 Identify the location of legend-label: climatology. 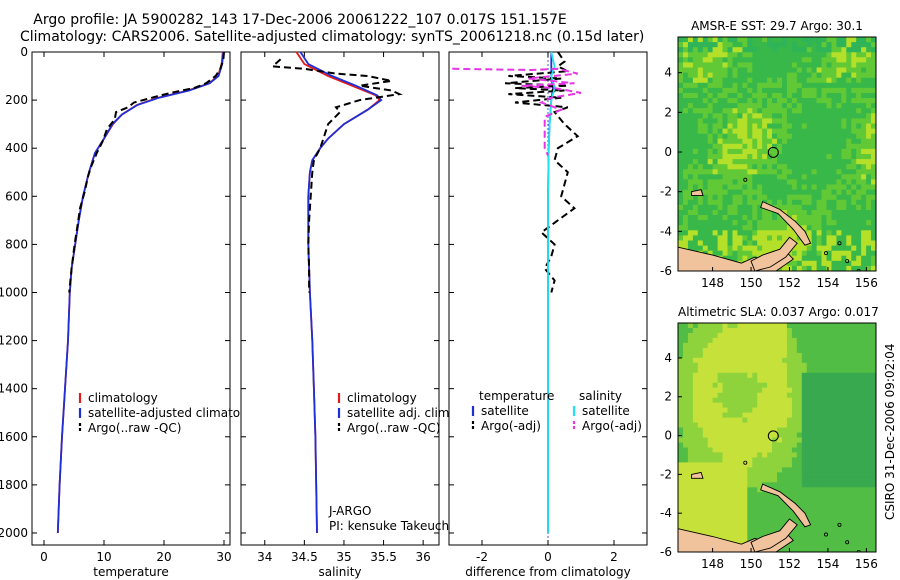
(382, 398).